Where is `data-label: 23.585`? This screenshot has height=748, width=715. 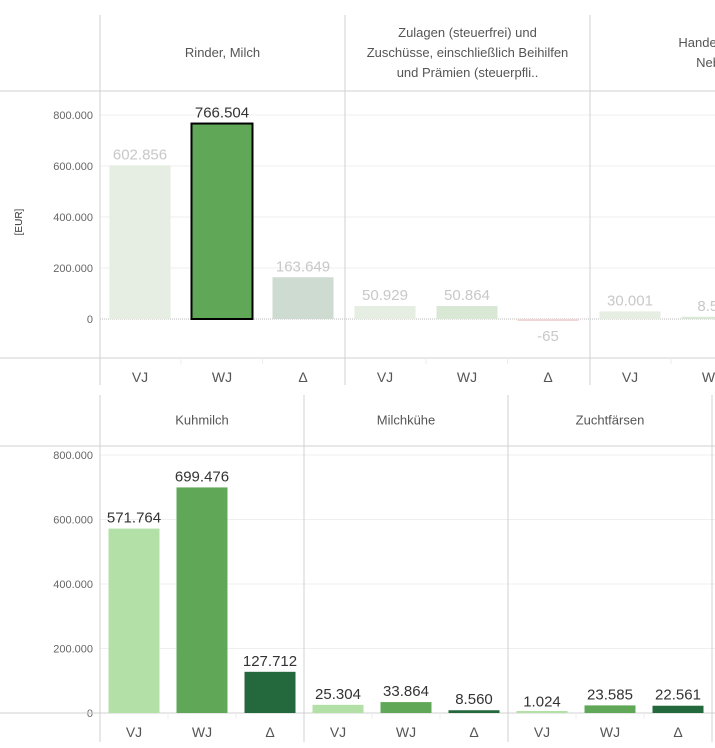
data-label: 23.585 is located at coordinates (610, 694).